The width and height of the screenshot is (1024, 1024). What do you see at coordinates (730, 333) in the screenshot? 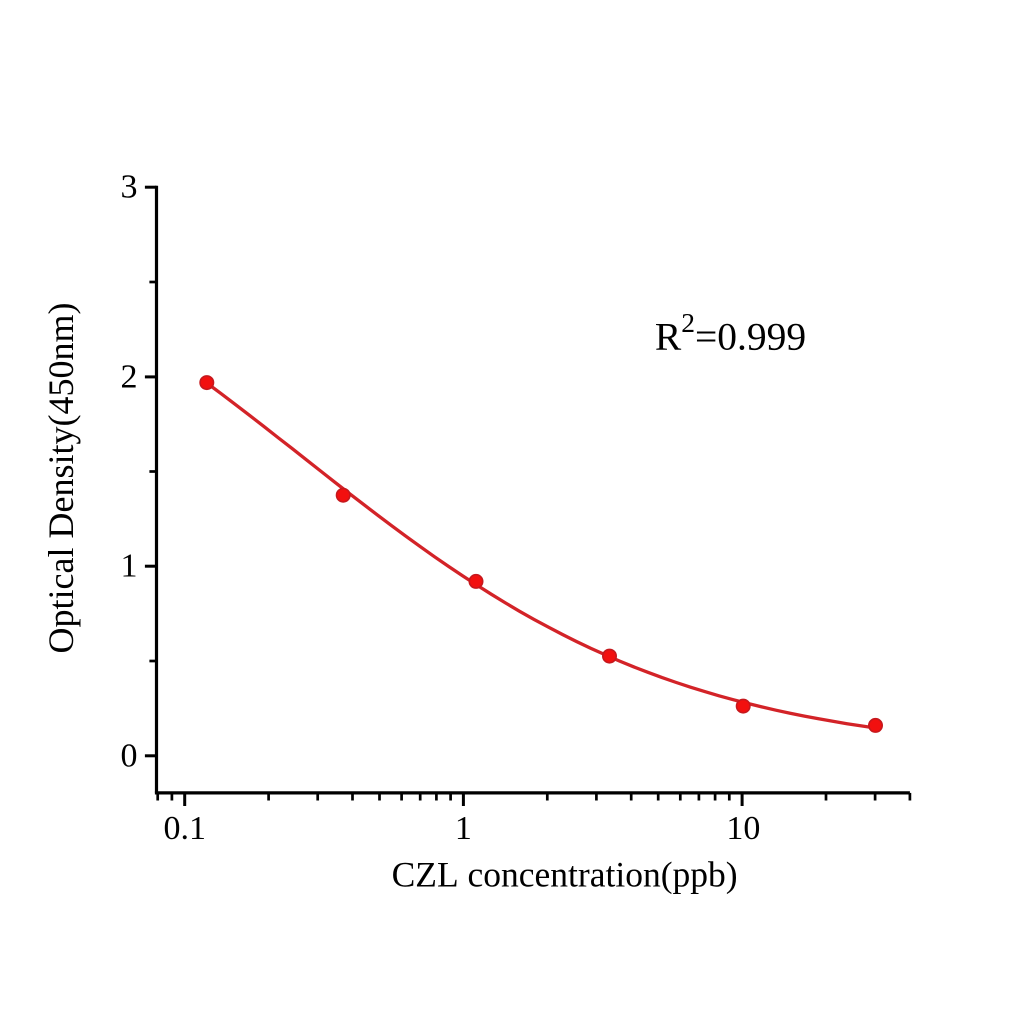
I see `svg-text: R2=0.999` at bounding box center [730, 333].